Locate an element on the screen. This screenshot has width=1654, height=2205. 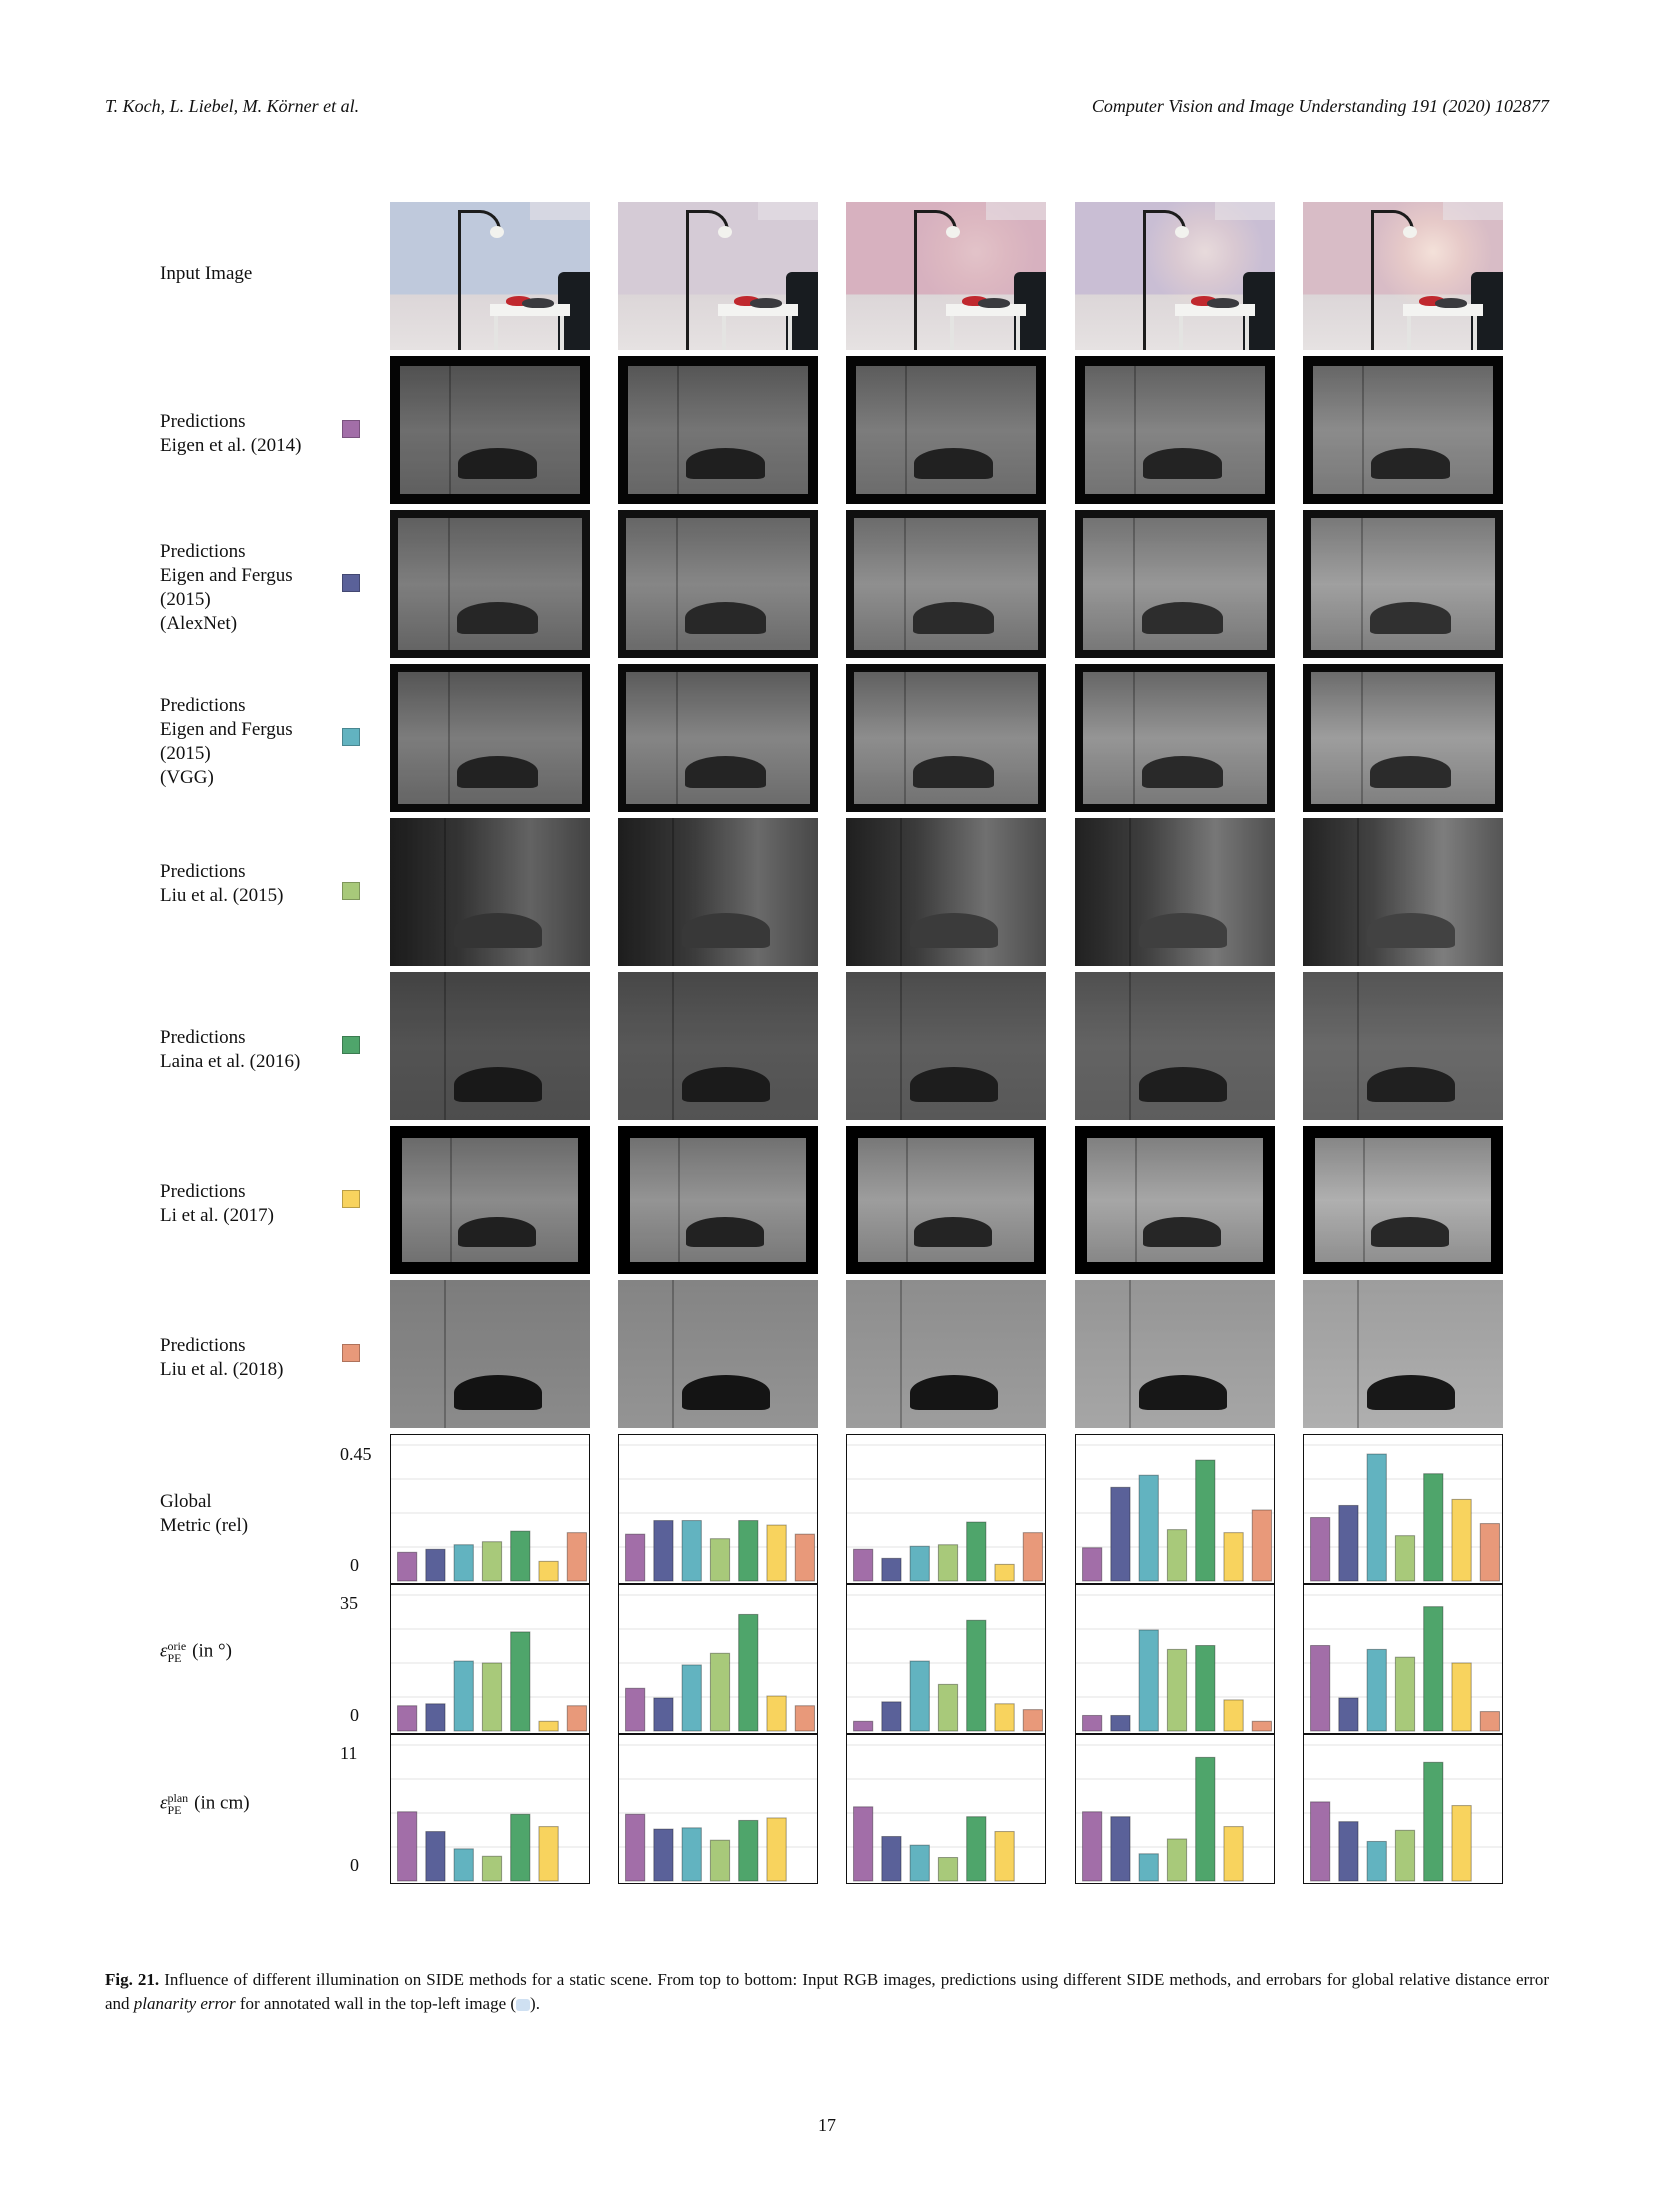
method-label-line: (VGG) is located at coordinates (187, 777).